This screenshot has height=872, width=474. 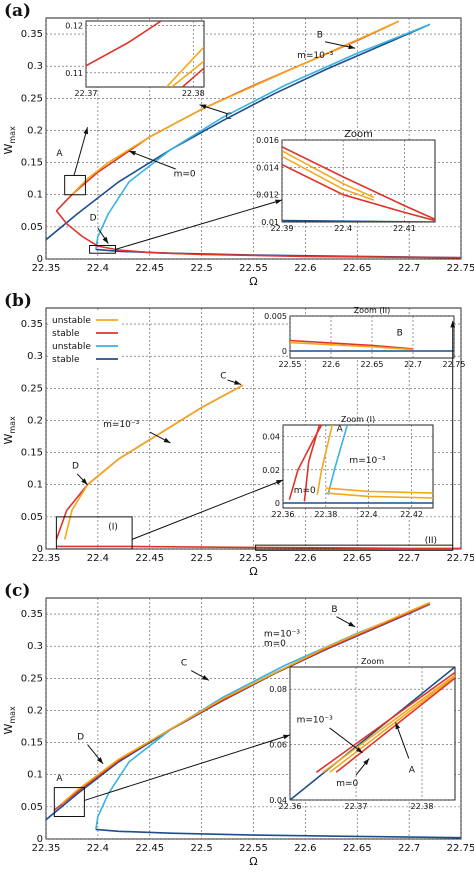 What do you see at coordinates (35, 420) in the screenshot?
I see `y-tick-label: 0.2` at bounding box center [35, 420].